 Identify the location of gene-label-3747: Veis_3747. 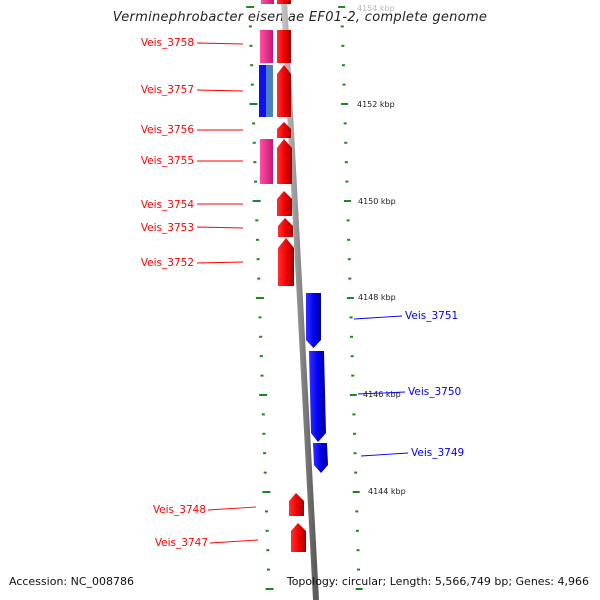
(181, 543).